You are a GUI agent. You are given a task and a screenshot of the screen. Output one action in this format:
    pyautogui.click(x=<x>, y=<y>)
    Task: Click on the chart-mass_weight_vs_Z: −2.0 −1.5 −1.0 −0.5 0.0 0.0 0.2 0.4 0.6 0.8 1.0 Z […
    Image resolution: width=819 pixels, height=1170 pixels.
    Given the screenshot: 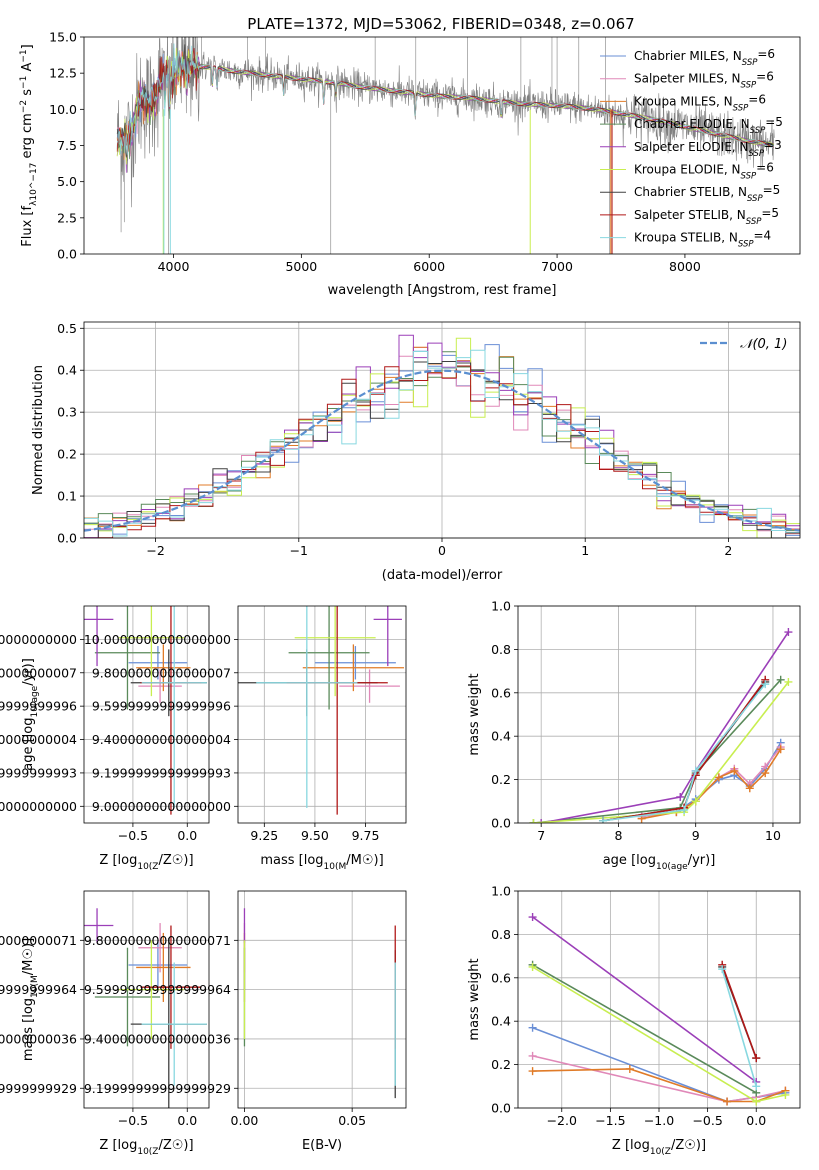 What is the action you would take?
    pyautogui.click(x=634, y=1020)
    